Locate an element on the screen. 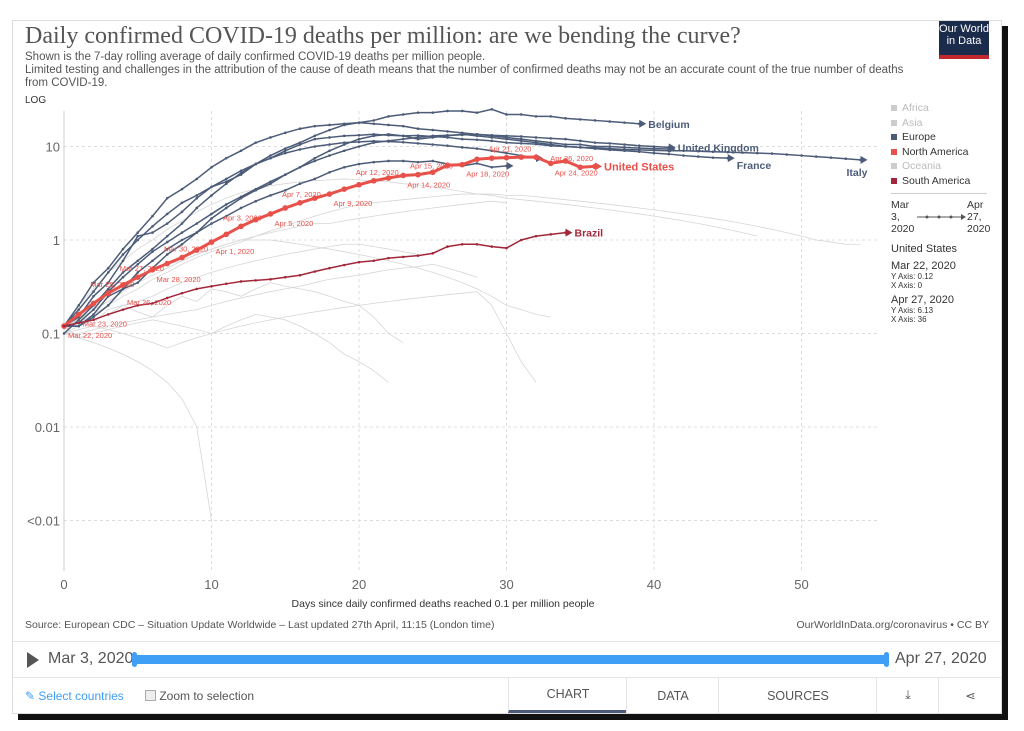 The height and width of the screenshot is (731, 1024). legend-item: Africa is located at coordinates (941, 108).